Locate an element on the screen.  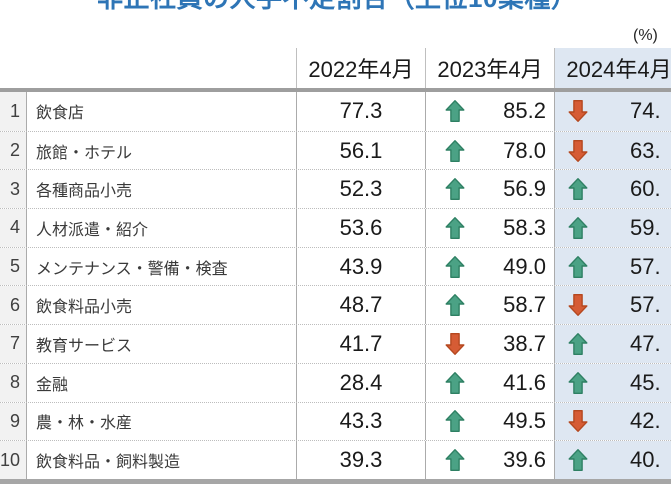
value-cell-2024: 47. is located at coordinates (612, 344).